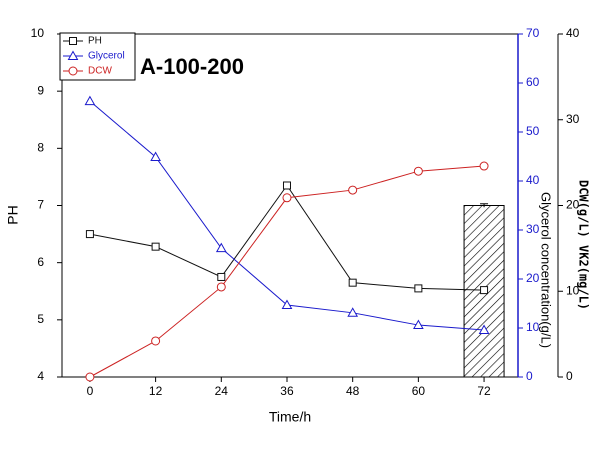  I want to click on y2-axis-label: Glycerol concentration(g/L), so click(546, 270).